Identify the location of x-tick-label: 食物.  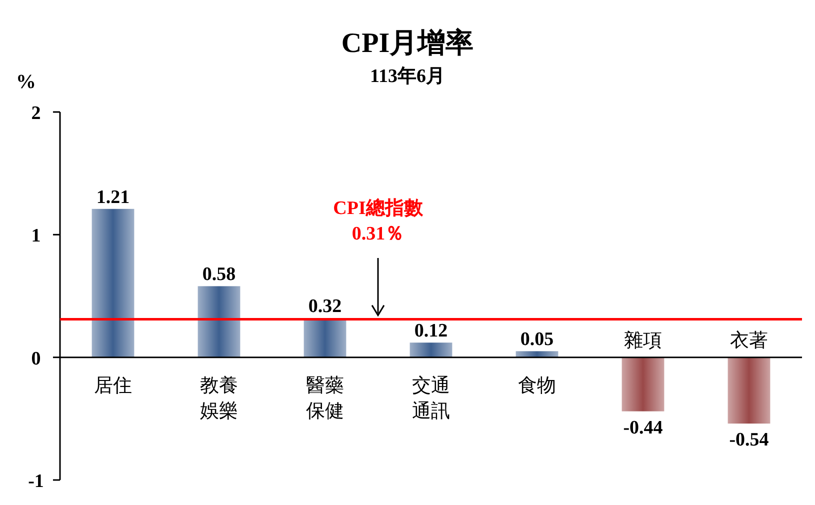
(537, 385).